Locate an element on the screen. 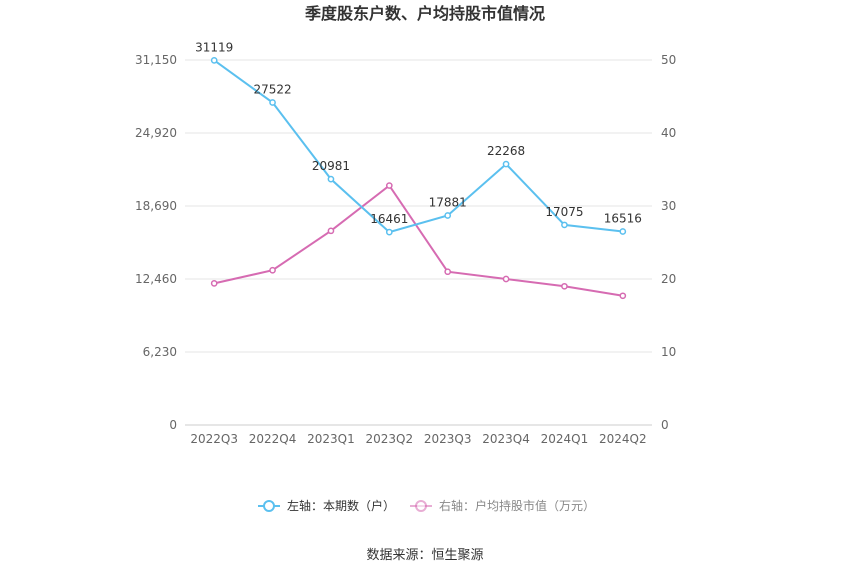 Image resolution: width=850 pixels, height=575 pixels. data-label: 31119 is located at coordinates (214, 47).